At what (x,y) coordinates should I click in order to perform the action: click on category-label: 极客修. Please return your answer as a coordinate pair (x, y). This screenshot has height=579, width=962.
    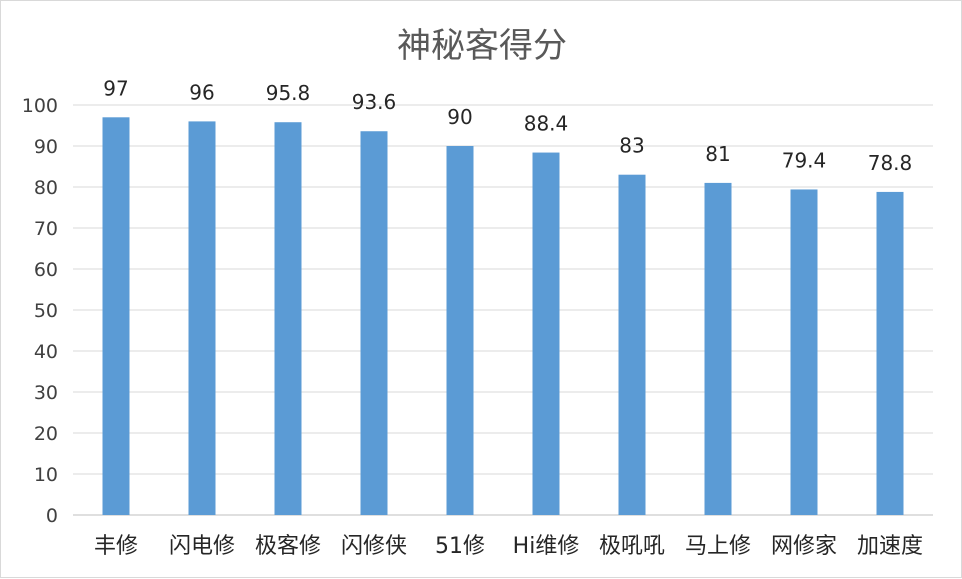
    Looking at the image, I should click on (288, 546).